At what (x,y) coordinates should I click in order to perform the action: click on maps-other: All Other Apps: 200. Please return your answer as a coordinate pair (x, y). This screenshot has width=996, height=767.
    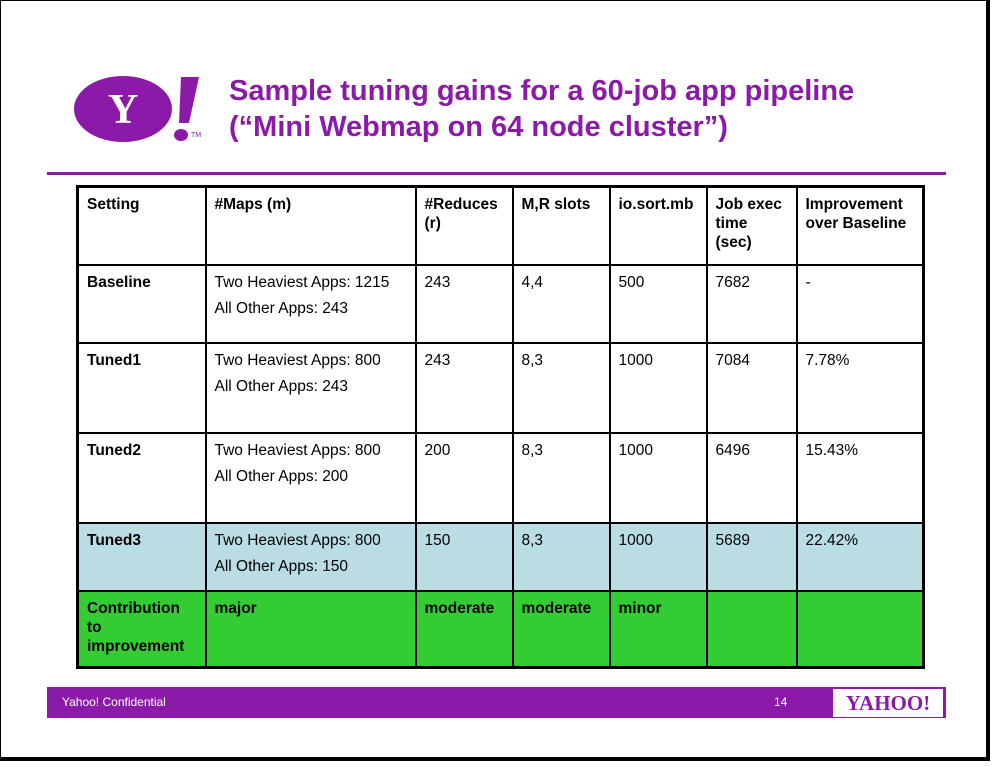
    Looking at the image, I should click on (281, 476).